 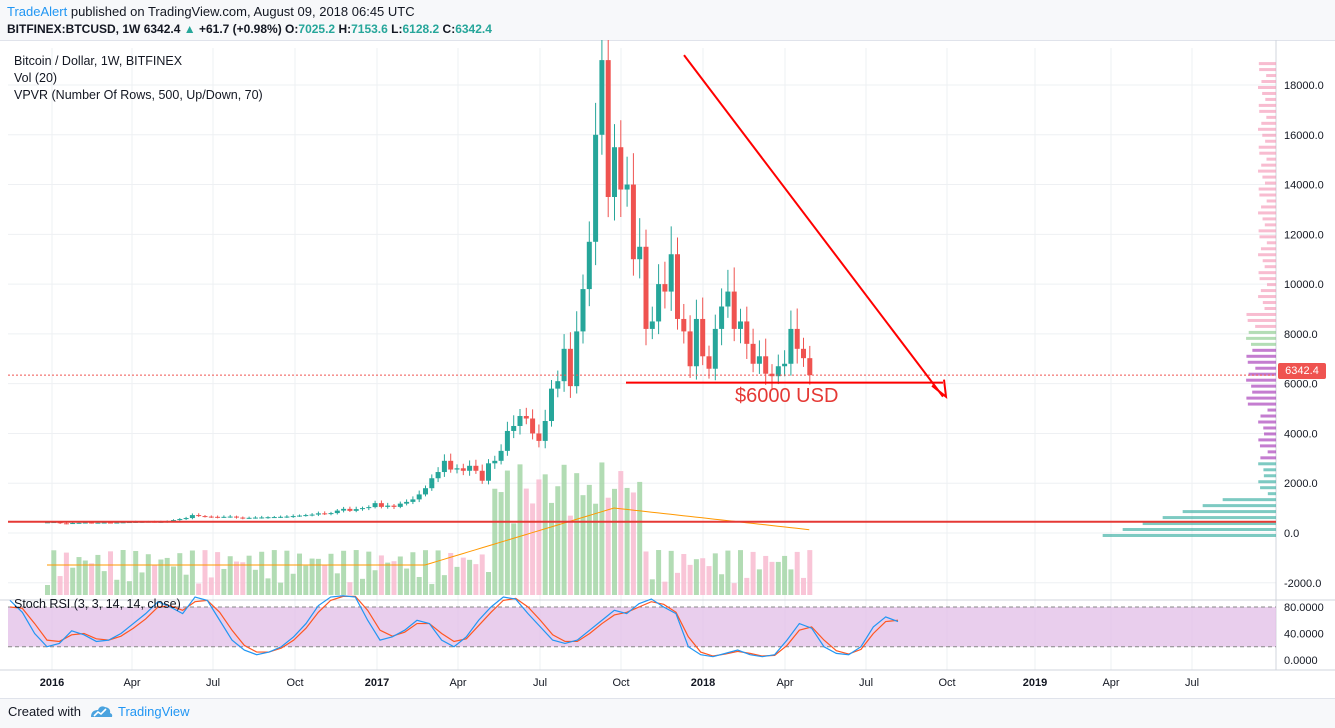 I want to click on time-tick-label: Apr, so click(x=1110, y=683).